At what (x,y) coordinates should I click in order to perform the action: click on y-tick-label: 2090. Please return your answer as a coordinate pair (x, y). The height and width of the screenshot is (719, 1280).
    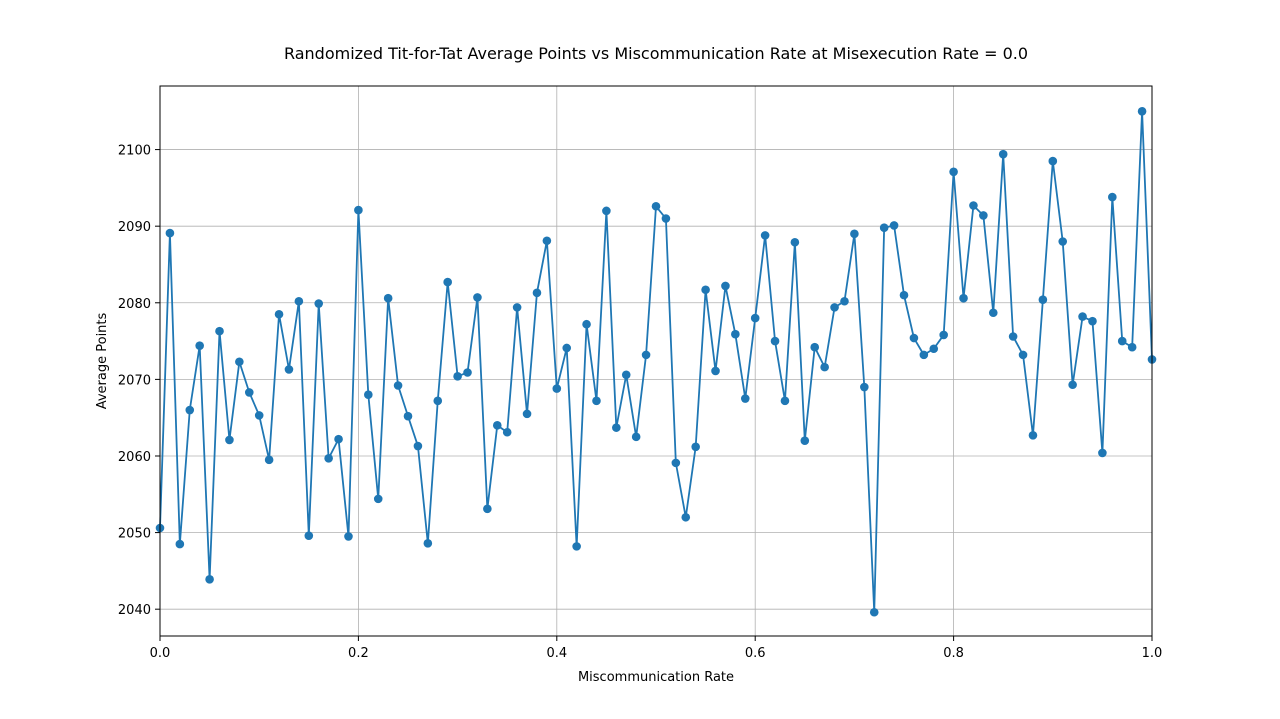
    Looking at the image, I should click on (134, 227).